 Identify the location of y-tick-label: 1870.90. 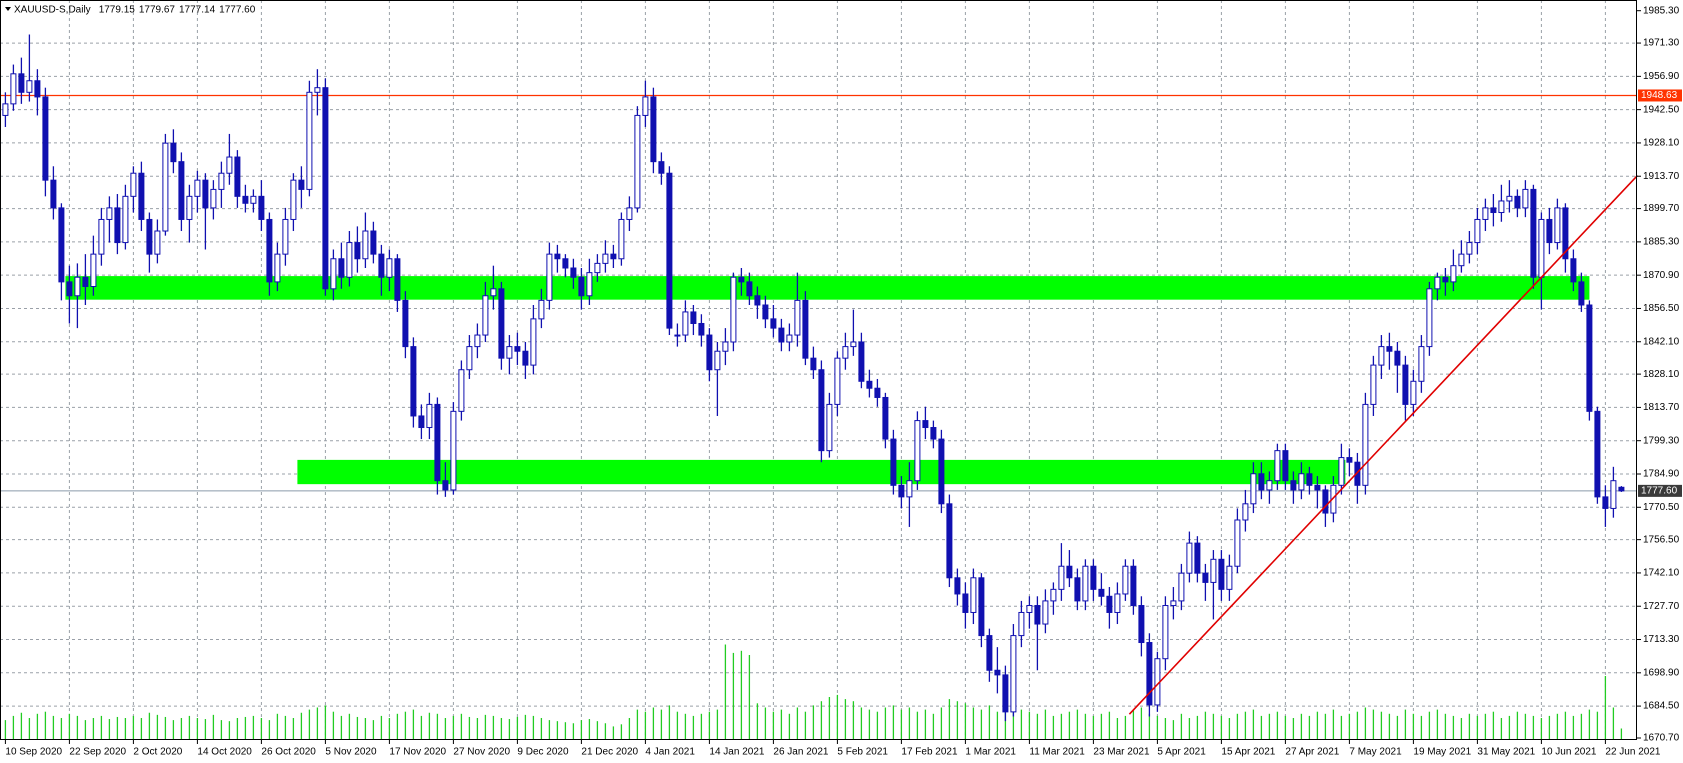
(1661, 275).